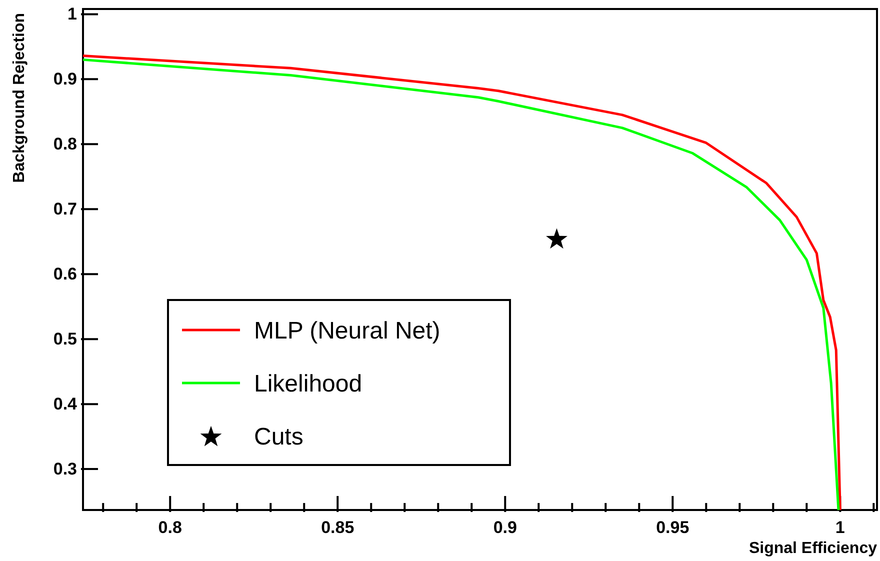 The width and height of the screenshot is (880, 561). What do you see at coordinates (813, 548) in the screenshot?
I see `x-axis-title: Signal Efficiency` at bounding box center [813, 548].